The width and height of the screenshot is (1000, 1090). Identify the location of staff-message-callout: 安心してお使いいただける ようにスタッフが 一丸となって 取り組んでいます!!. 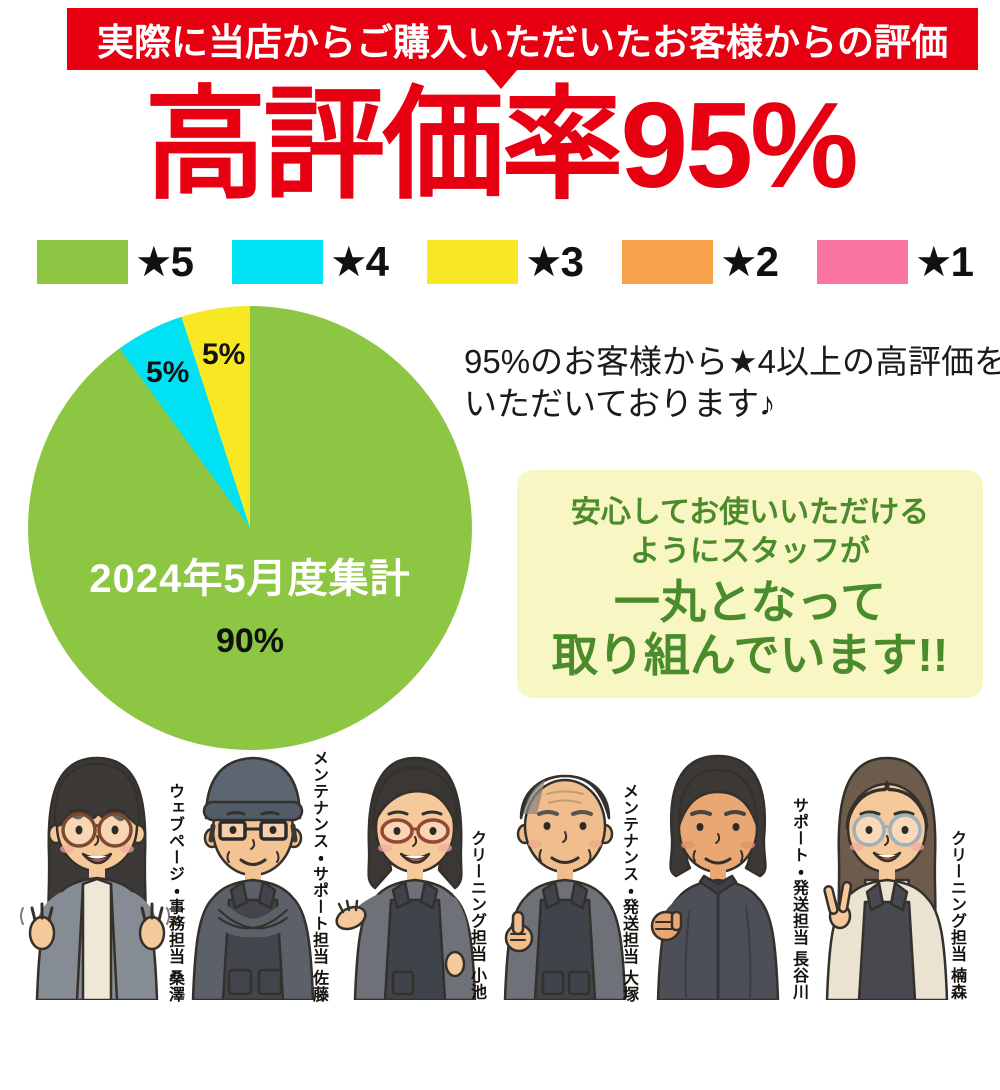
(750, 584).